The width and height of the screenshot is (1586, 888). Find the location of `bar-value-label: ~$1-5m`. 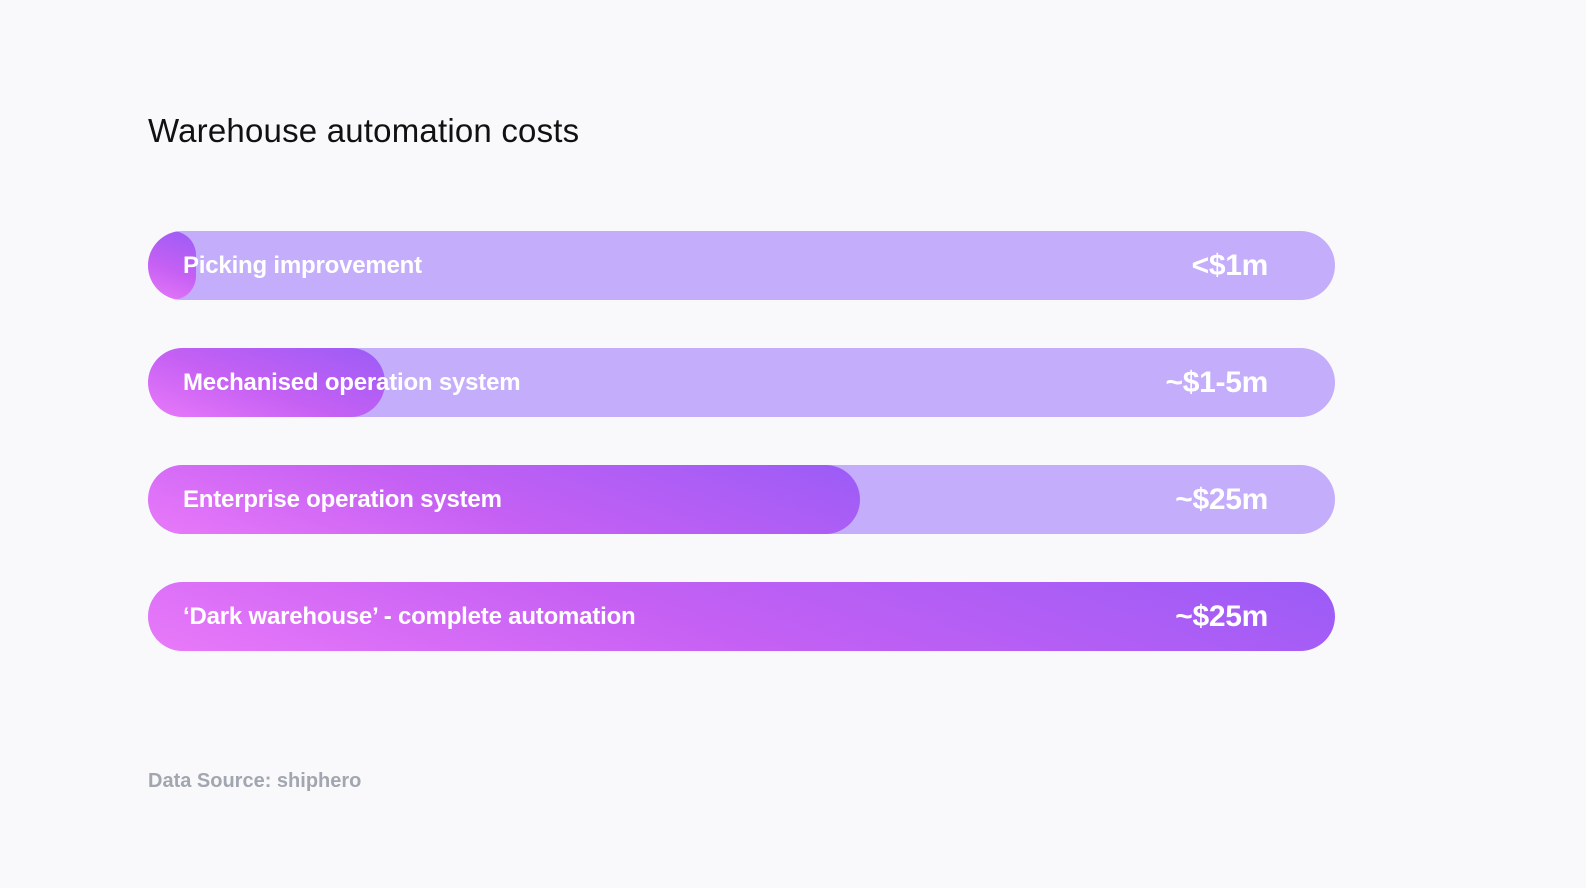

bar-value-label: ~$1-5m is located at coordinates (1217, 382).